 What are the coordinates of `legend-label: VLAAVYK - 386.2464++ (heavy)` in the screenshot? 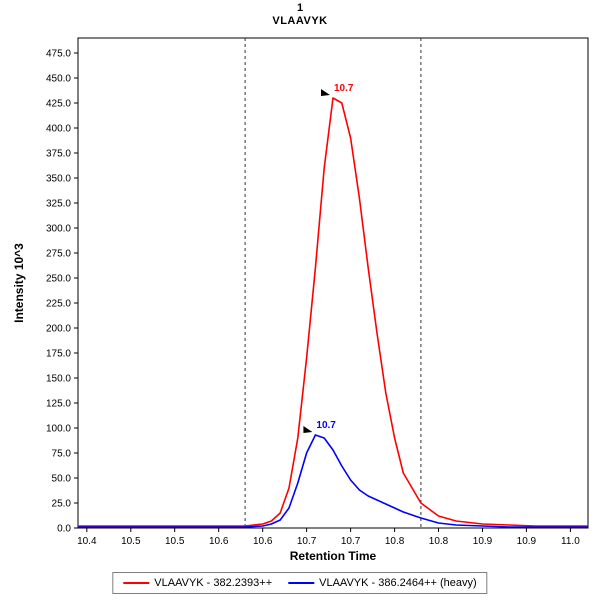 It's located at (398, 583).